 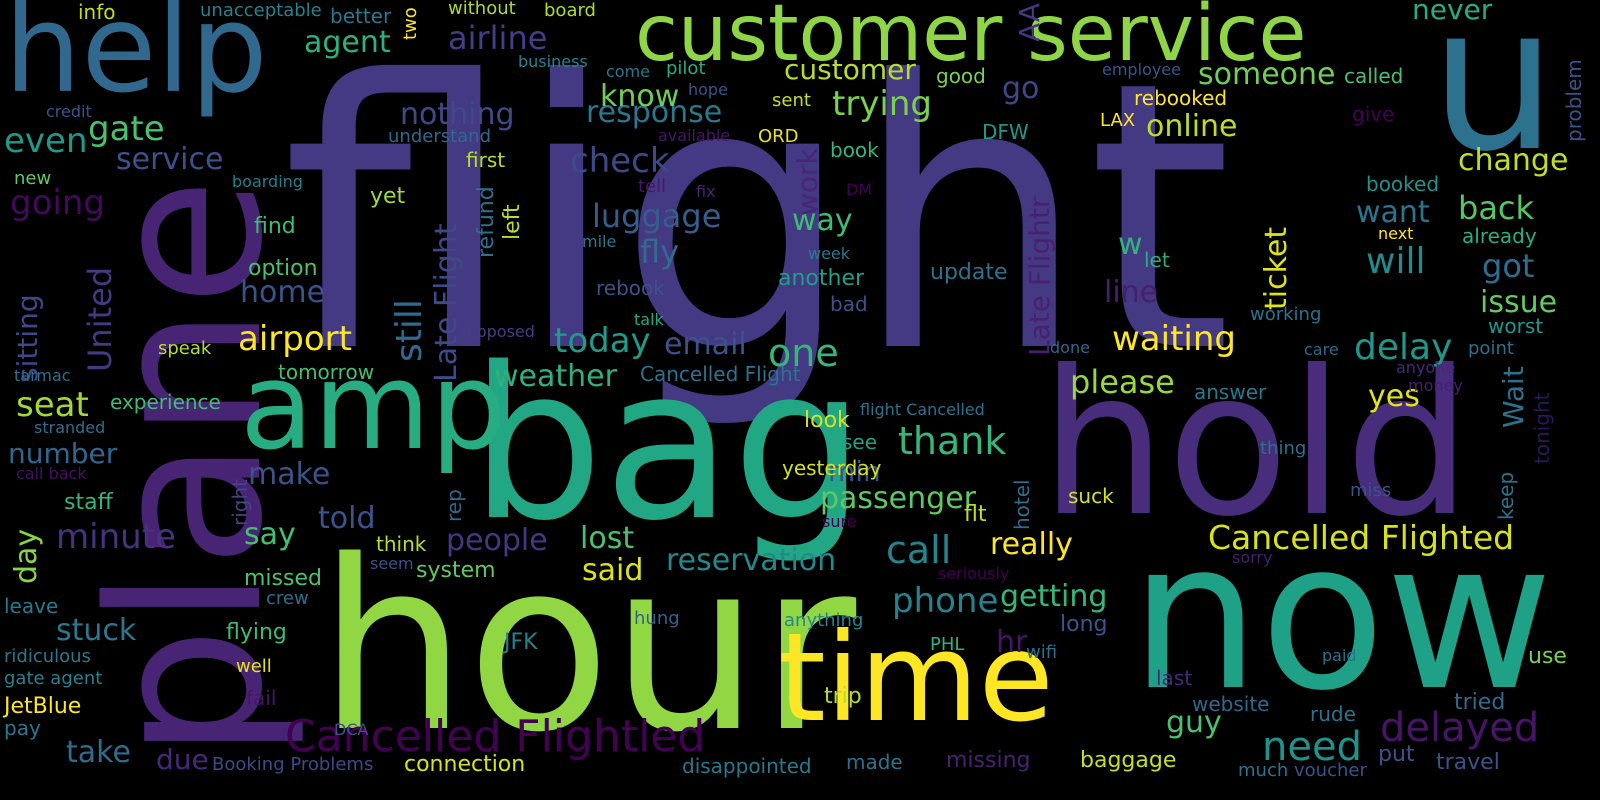 I want to click on word: lost, so click(x=607, y=538).